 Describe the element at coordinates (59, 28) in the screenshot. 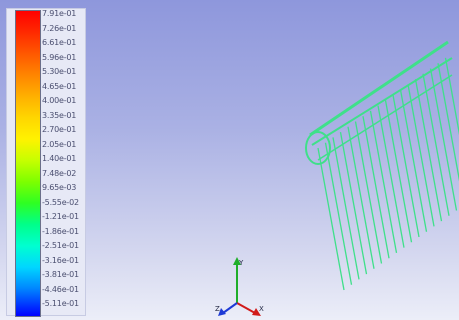

I see `legend-label: 7.26e-01` at that location.